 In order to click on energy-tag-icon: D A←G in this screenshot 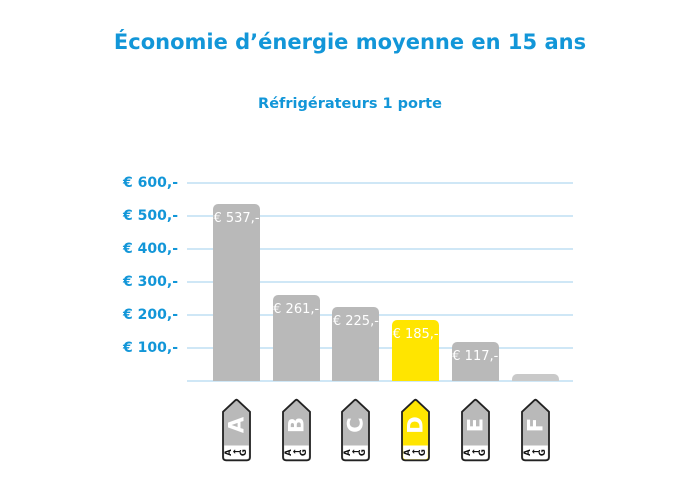, I will do `click(415, 430)`.